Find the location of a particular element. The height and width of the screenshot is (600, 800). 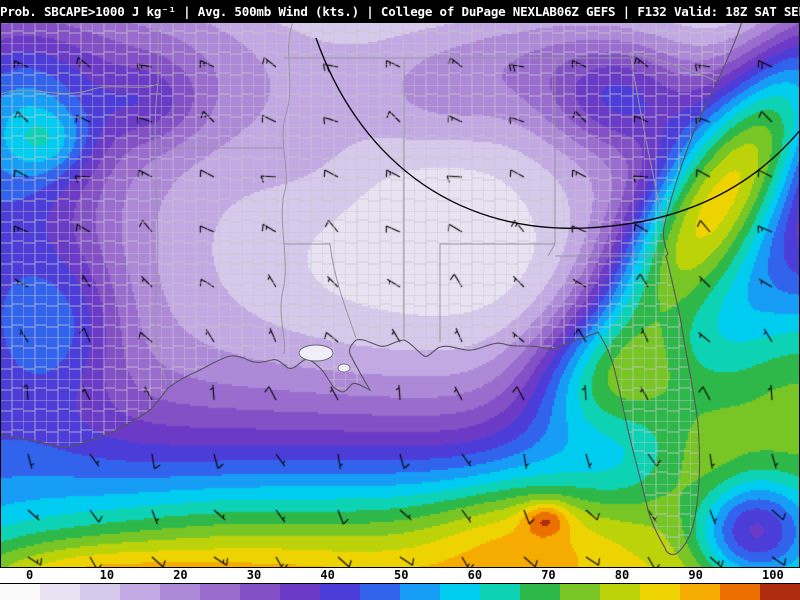

colorbar-tick: 50 is located at coordinates (401, 575).